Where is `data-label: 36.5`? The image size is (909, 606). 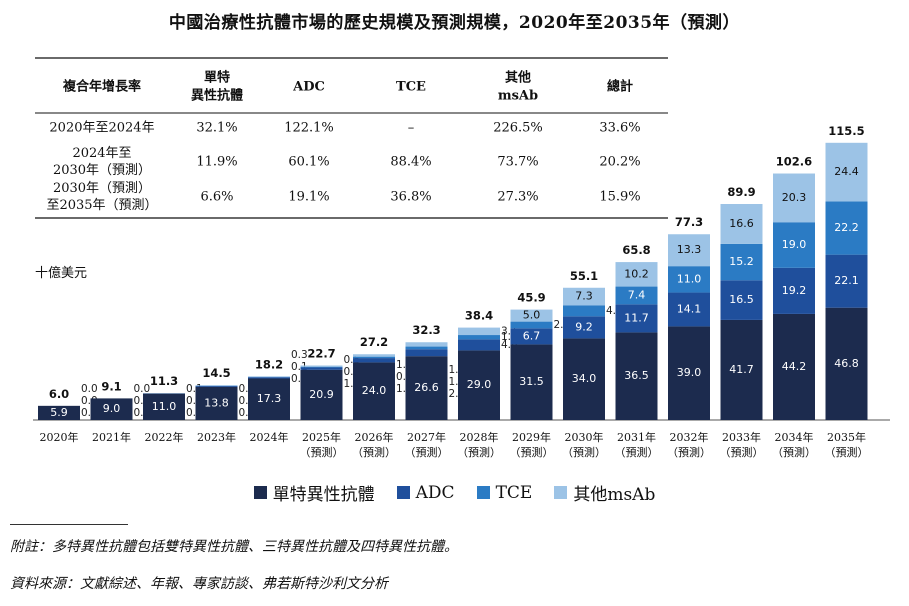 data-label: 36.5 is located at coordinates (636, 375).